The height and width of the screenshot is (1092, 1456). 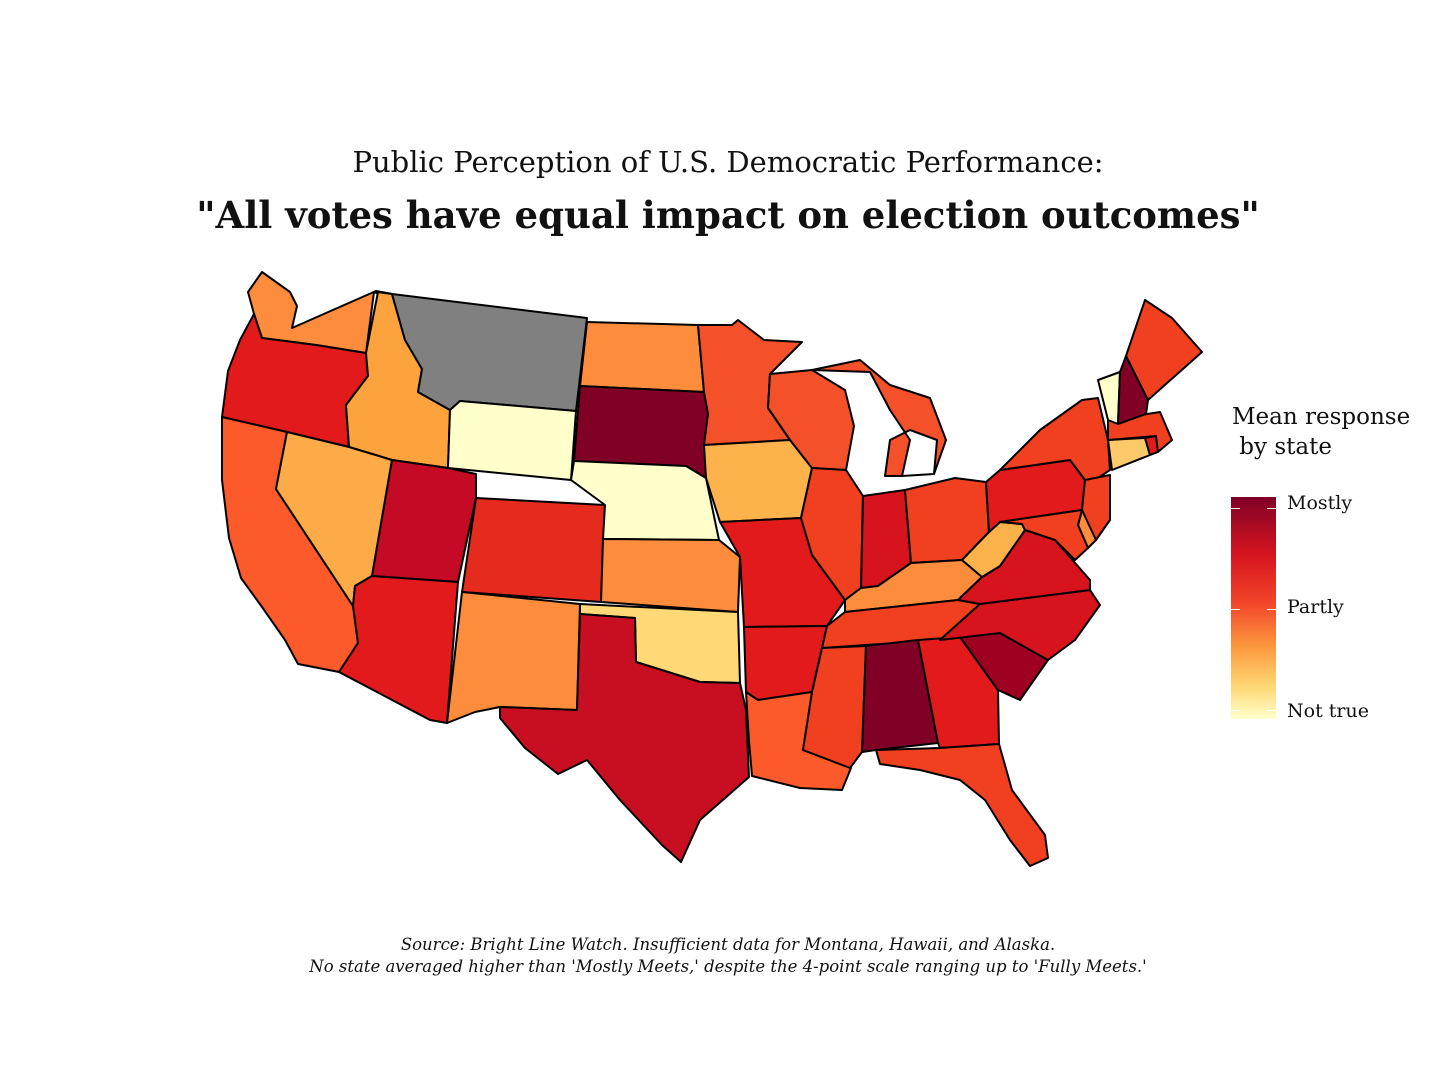 I want to click on legend-label-partly: Partly, so click(x=1315, y=607).